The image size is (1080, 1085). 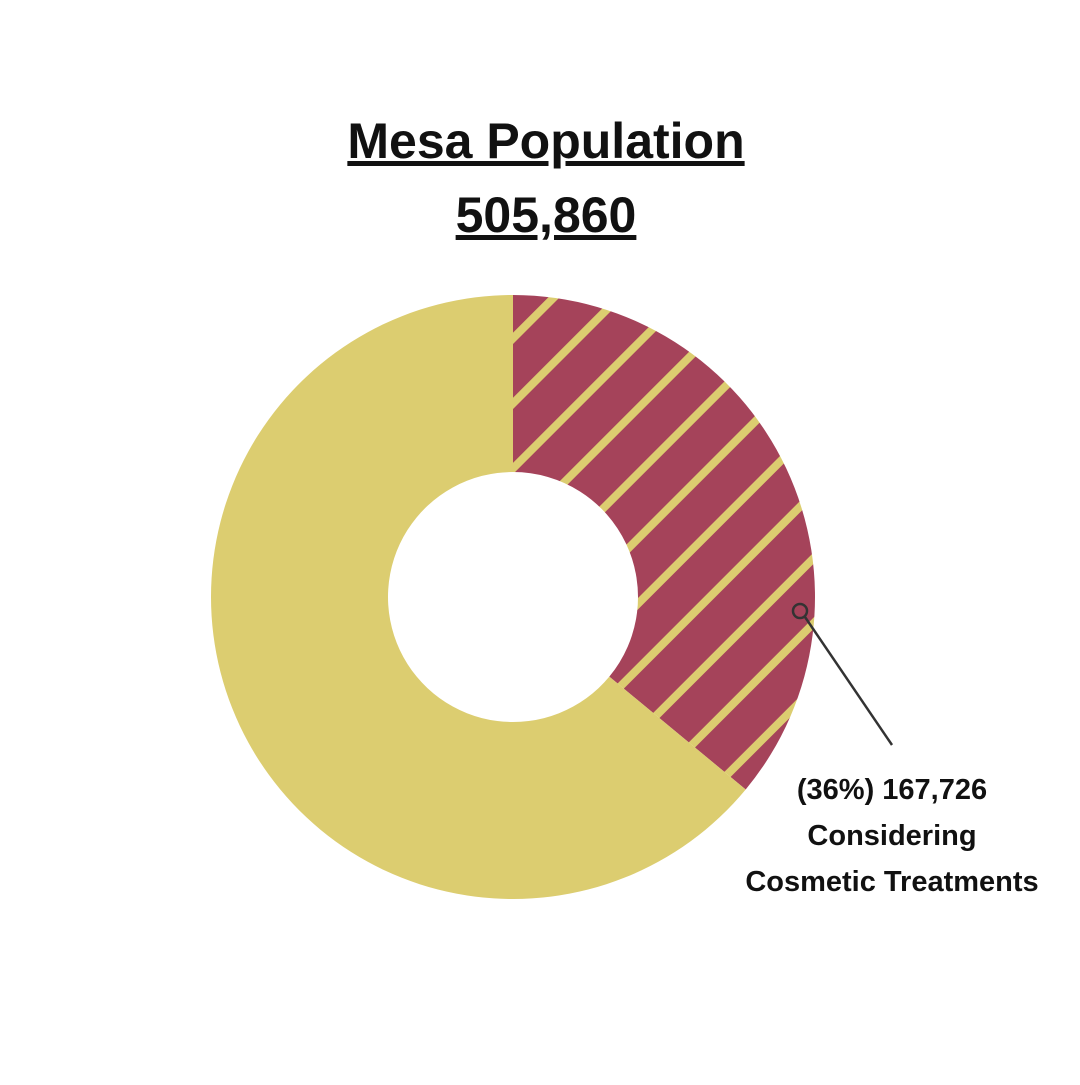 What do you see at coordinates (891, 882) in the screenshot?
I see `annotation: Cosmetic Treatments` at bounding box center [891, 882].